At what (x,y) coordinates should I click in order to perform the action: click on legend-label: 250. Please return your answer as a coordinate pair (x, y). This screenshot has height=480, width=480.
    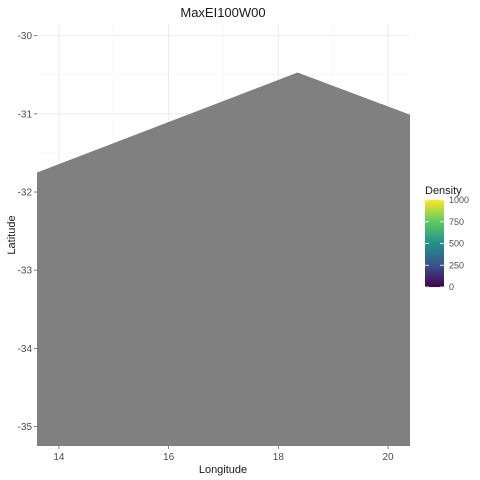
    Looking at the image, I should click on (456, 265).